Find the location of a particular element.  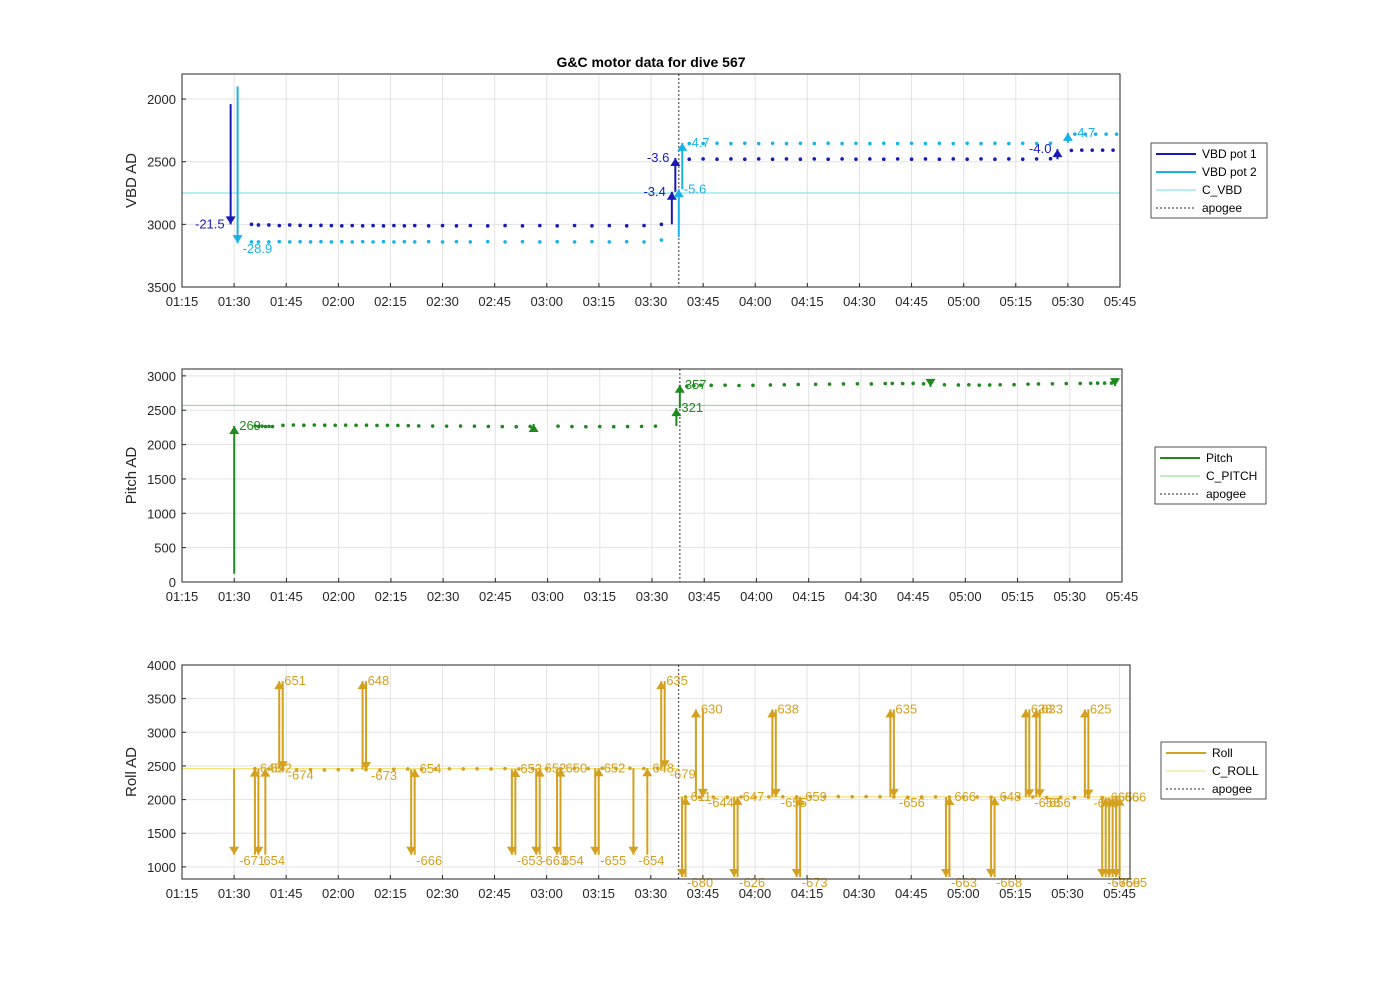

y-tick-label: 3500 is located at coordinates (161, 699).